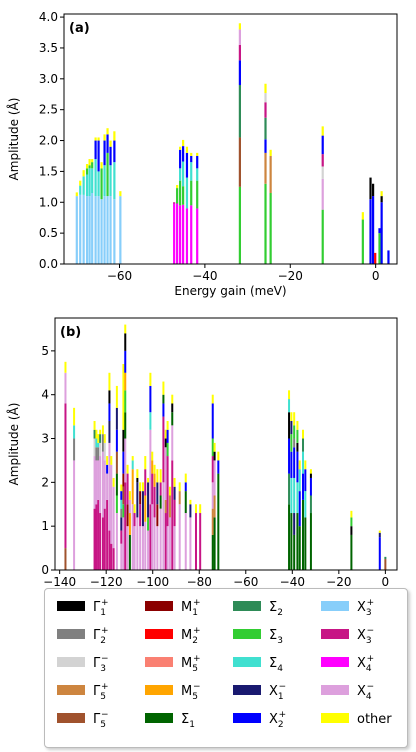  What do you see at coordinates (230, 291) in the screenshot?
I see `x-axis-label: Energy gain (meV)` at bounding box center [230, 291].